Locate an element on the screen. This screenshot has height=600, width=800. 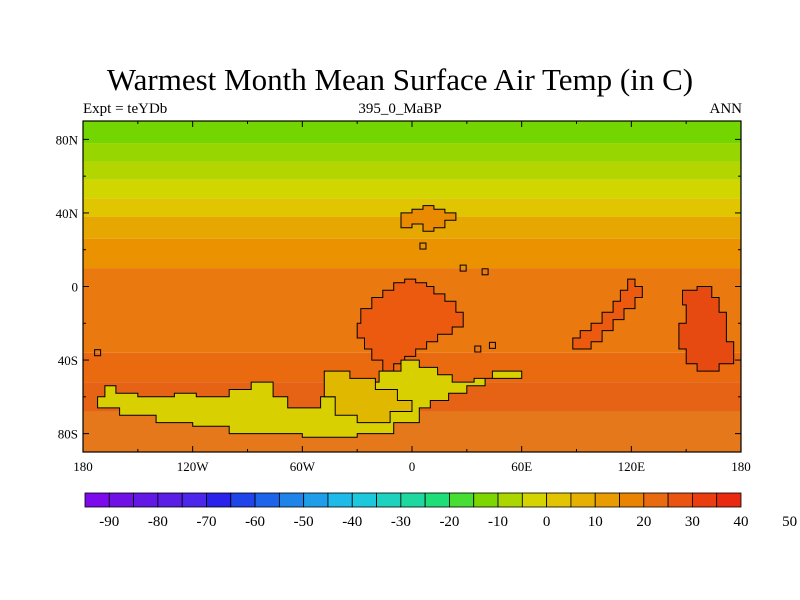
colorbar-label: -70 is located at coordinates (206, 522).